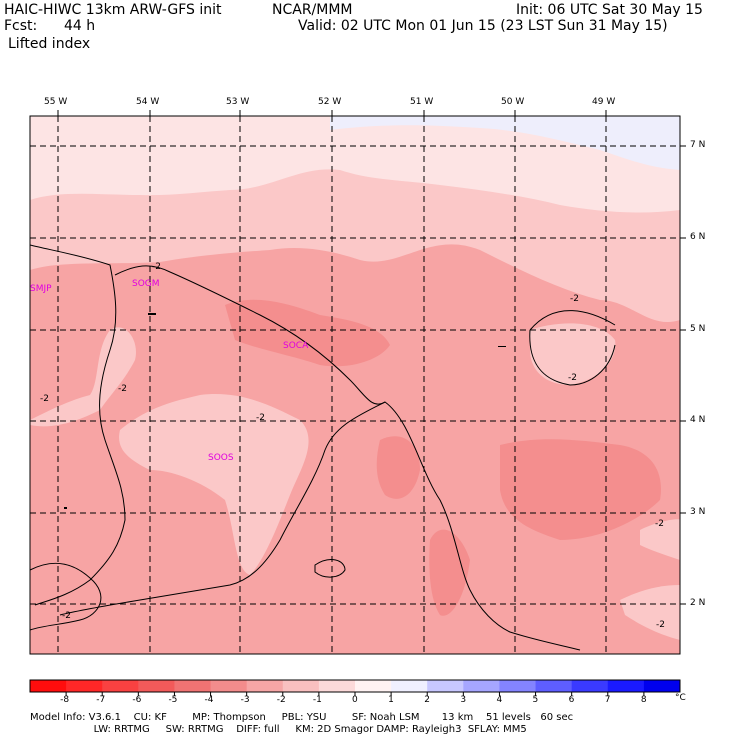 This screenshot has width=740, height=740. Describe the element at coordinates (221, 458) in the screenshot. I see `station-label-soos: SOOS` at that location.